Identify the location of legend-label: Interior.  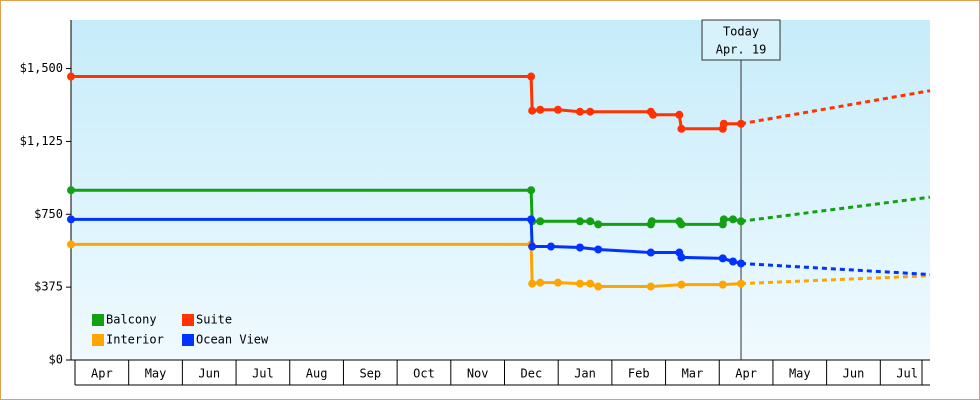
(135, 340).